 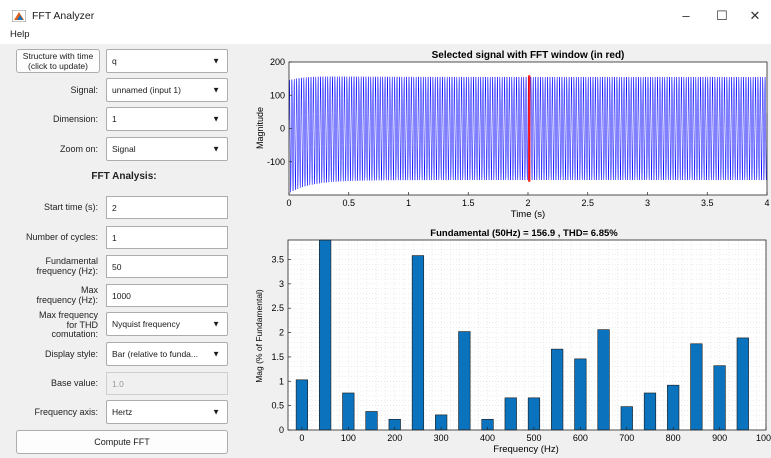 I want to click on minimize-button: –, so click(x=686, y=15).